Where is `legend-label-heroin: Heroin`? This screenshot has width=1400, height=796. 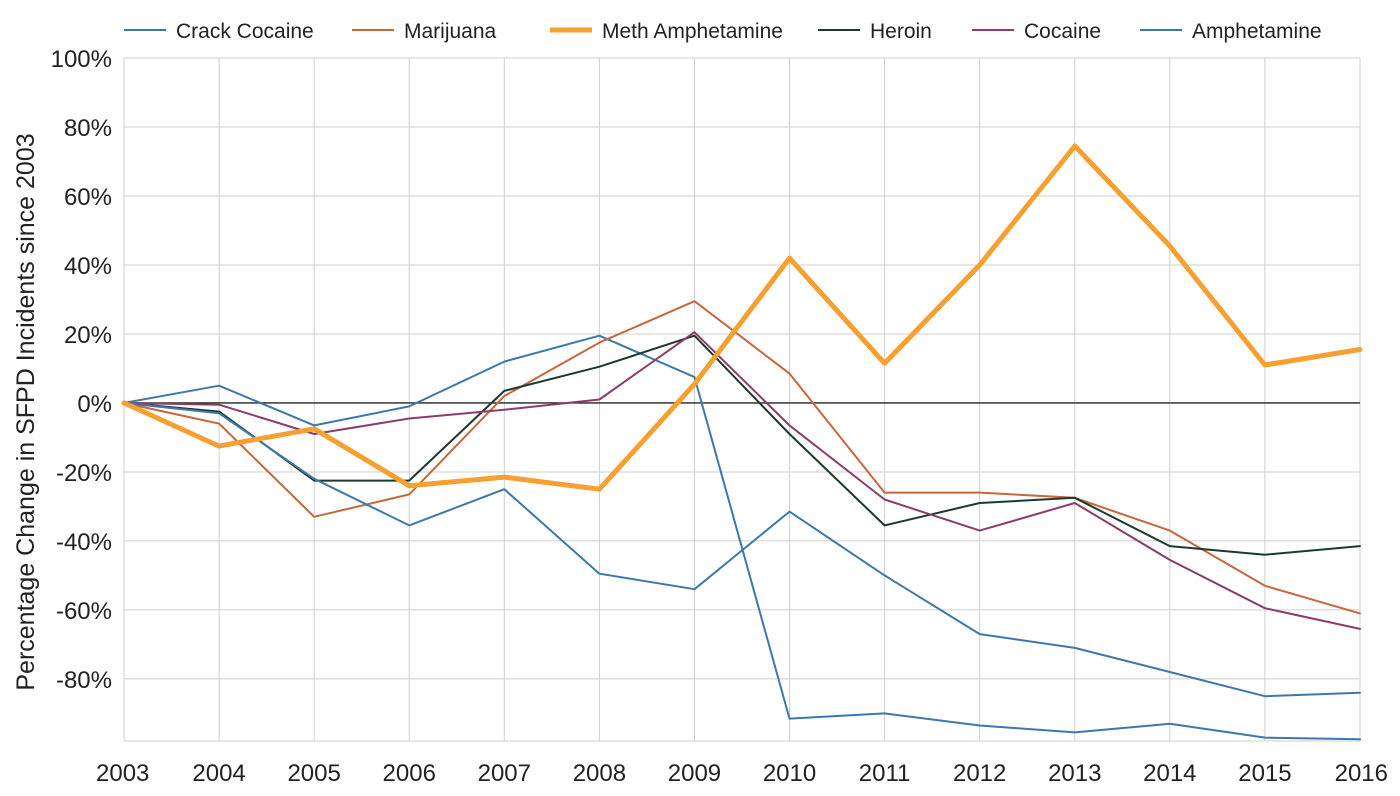 legend-label-heroin: Heroin is located at coordinates (901, 31).